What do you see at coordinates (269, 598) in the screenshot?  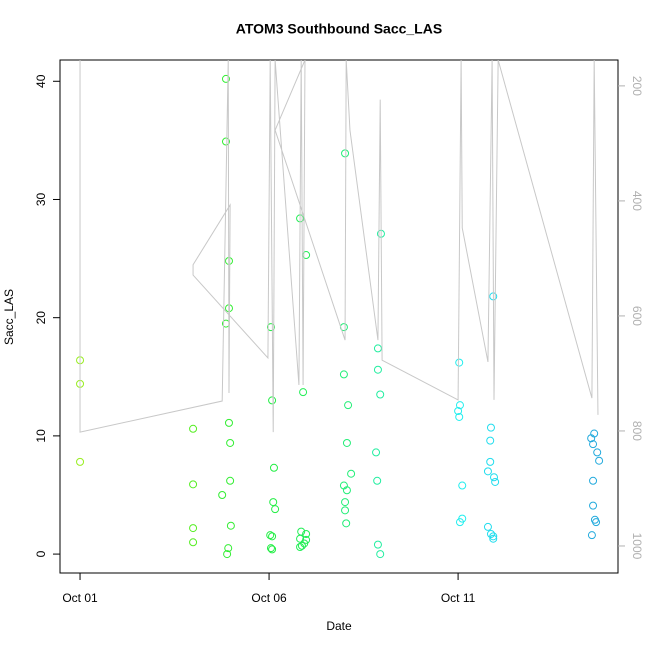 I see `x-tick-label: Oct 06` at bounding box center [269, 598].